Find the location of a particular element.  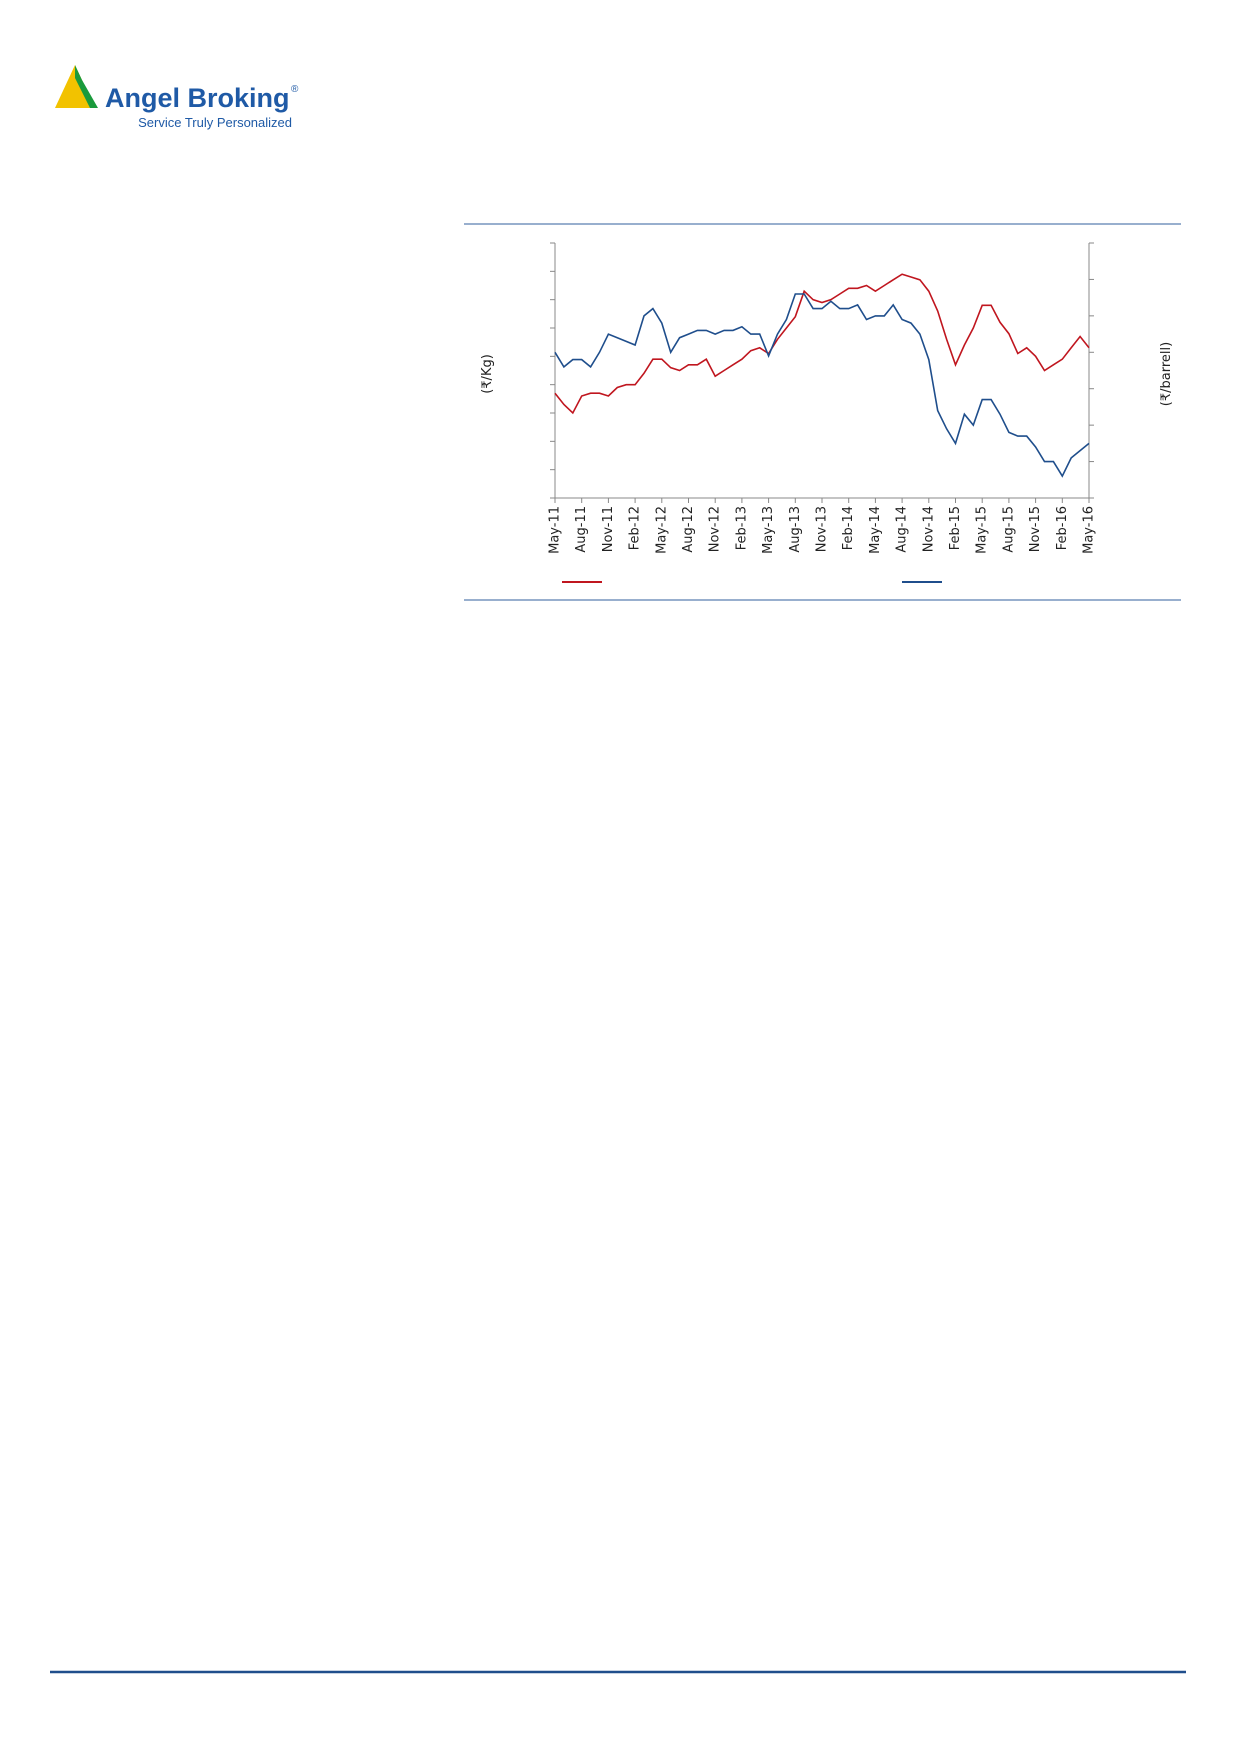

x-tick-label: Aug-14 is located at coordinates (902, 529).